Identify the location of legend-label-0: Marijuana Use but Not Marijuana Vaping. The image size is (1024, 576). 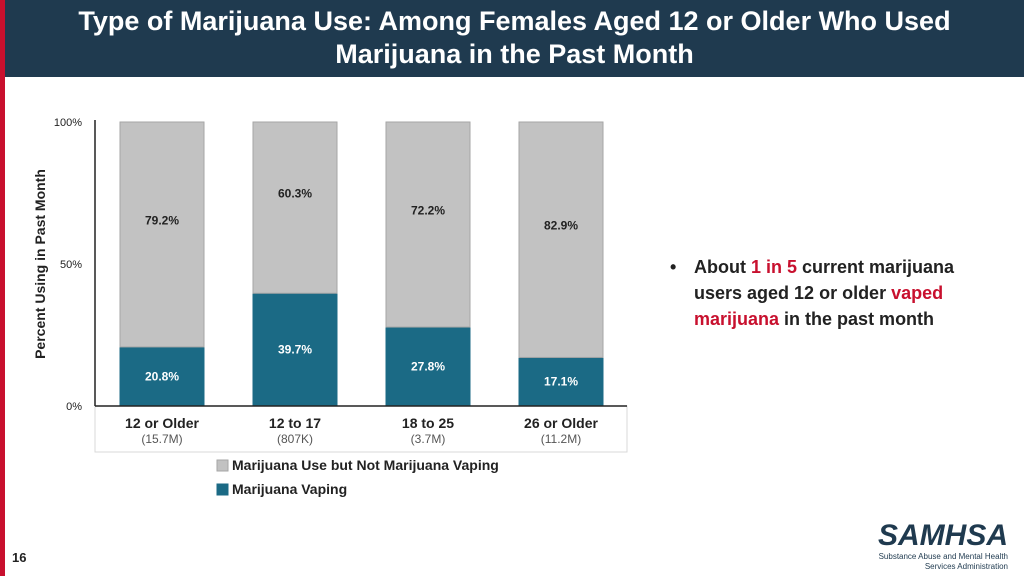
(365, 465).